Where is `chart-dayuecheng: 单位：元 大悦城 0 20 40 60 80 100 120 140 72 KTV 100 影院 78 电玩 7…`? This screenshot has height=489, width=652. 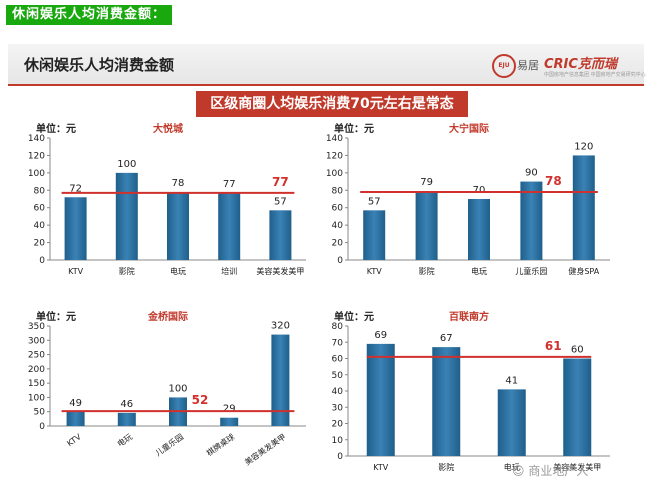
chart-dayuecheng: 单位：元 大悦城 0 20 40 60 80 100 120 140 72 KTV 100 影院 78 电玩 7… is located at coordinates (167, 199).